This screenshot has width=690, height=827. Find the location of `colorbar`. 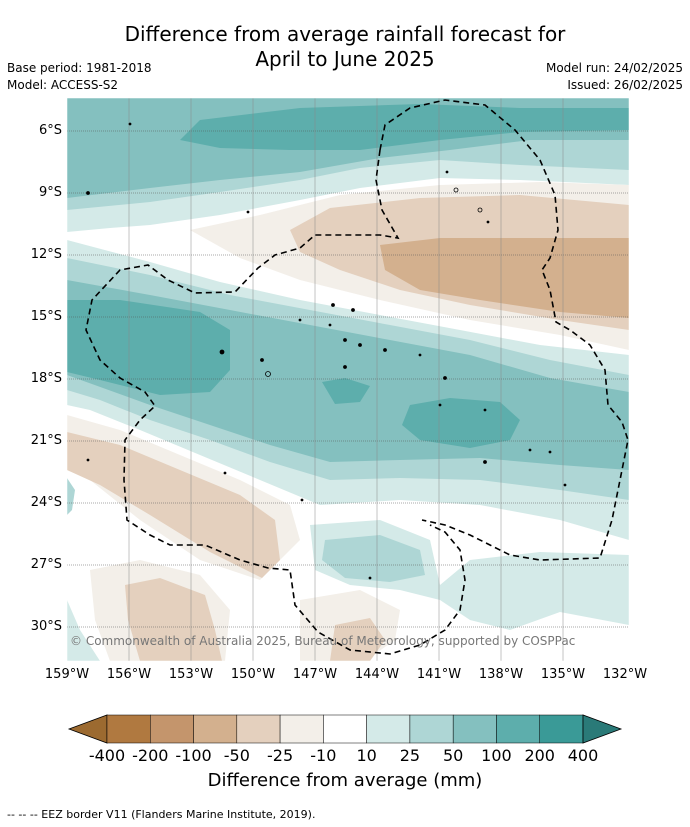

colorbar is located at coordinates (345, 729).